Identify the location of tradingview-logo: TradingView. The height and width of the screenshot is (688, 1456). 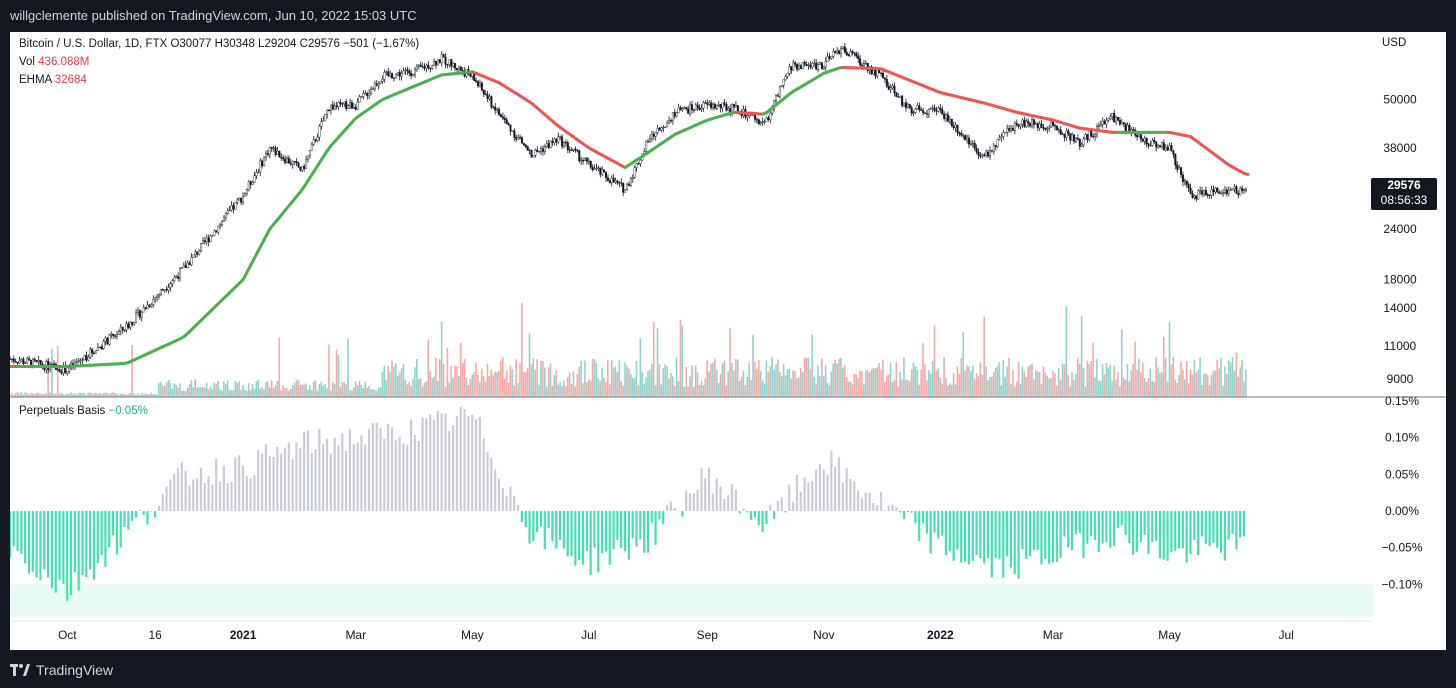
(61, 670).